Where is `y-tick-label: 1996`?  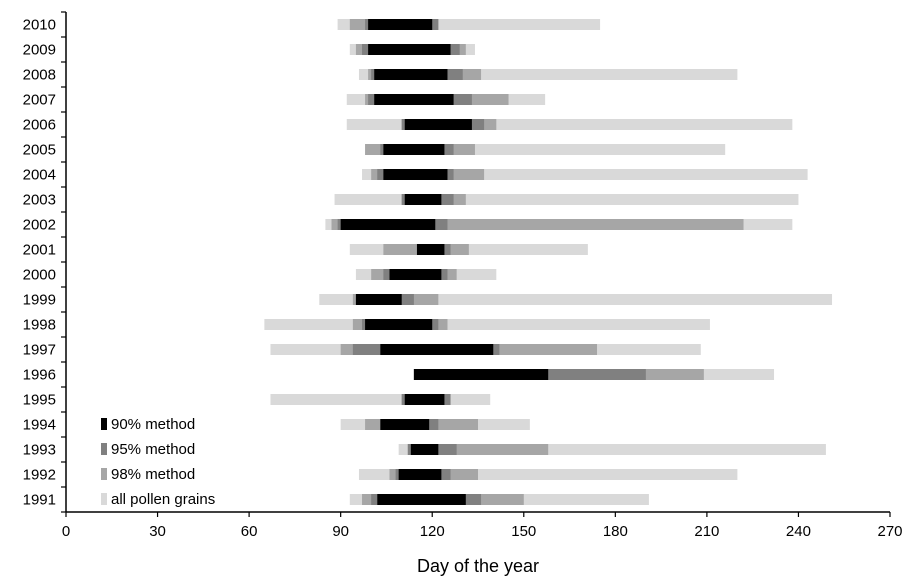
y-tick-label: 1996 is located at coordinates (39, 375).